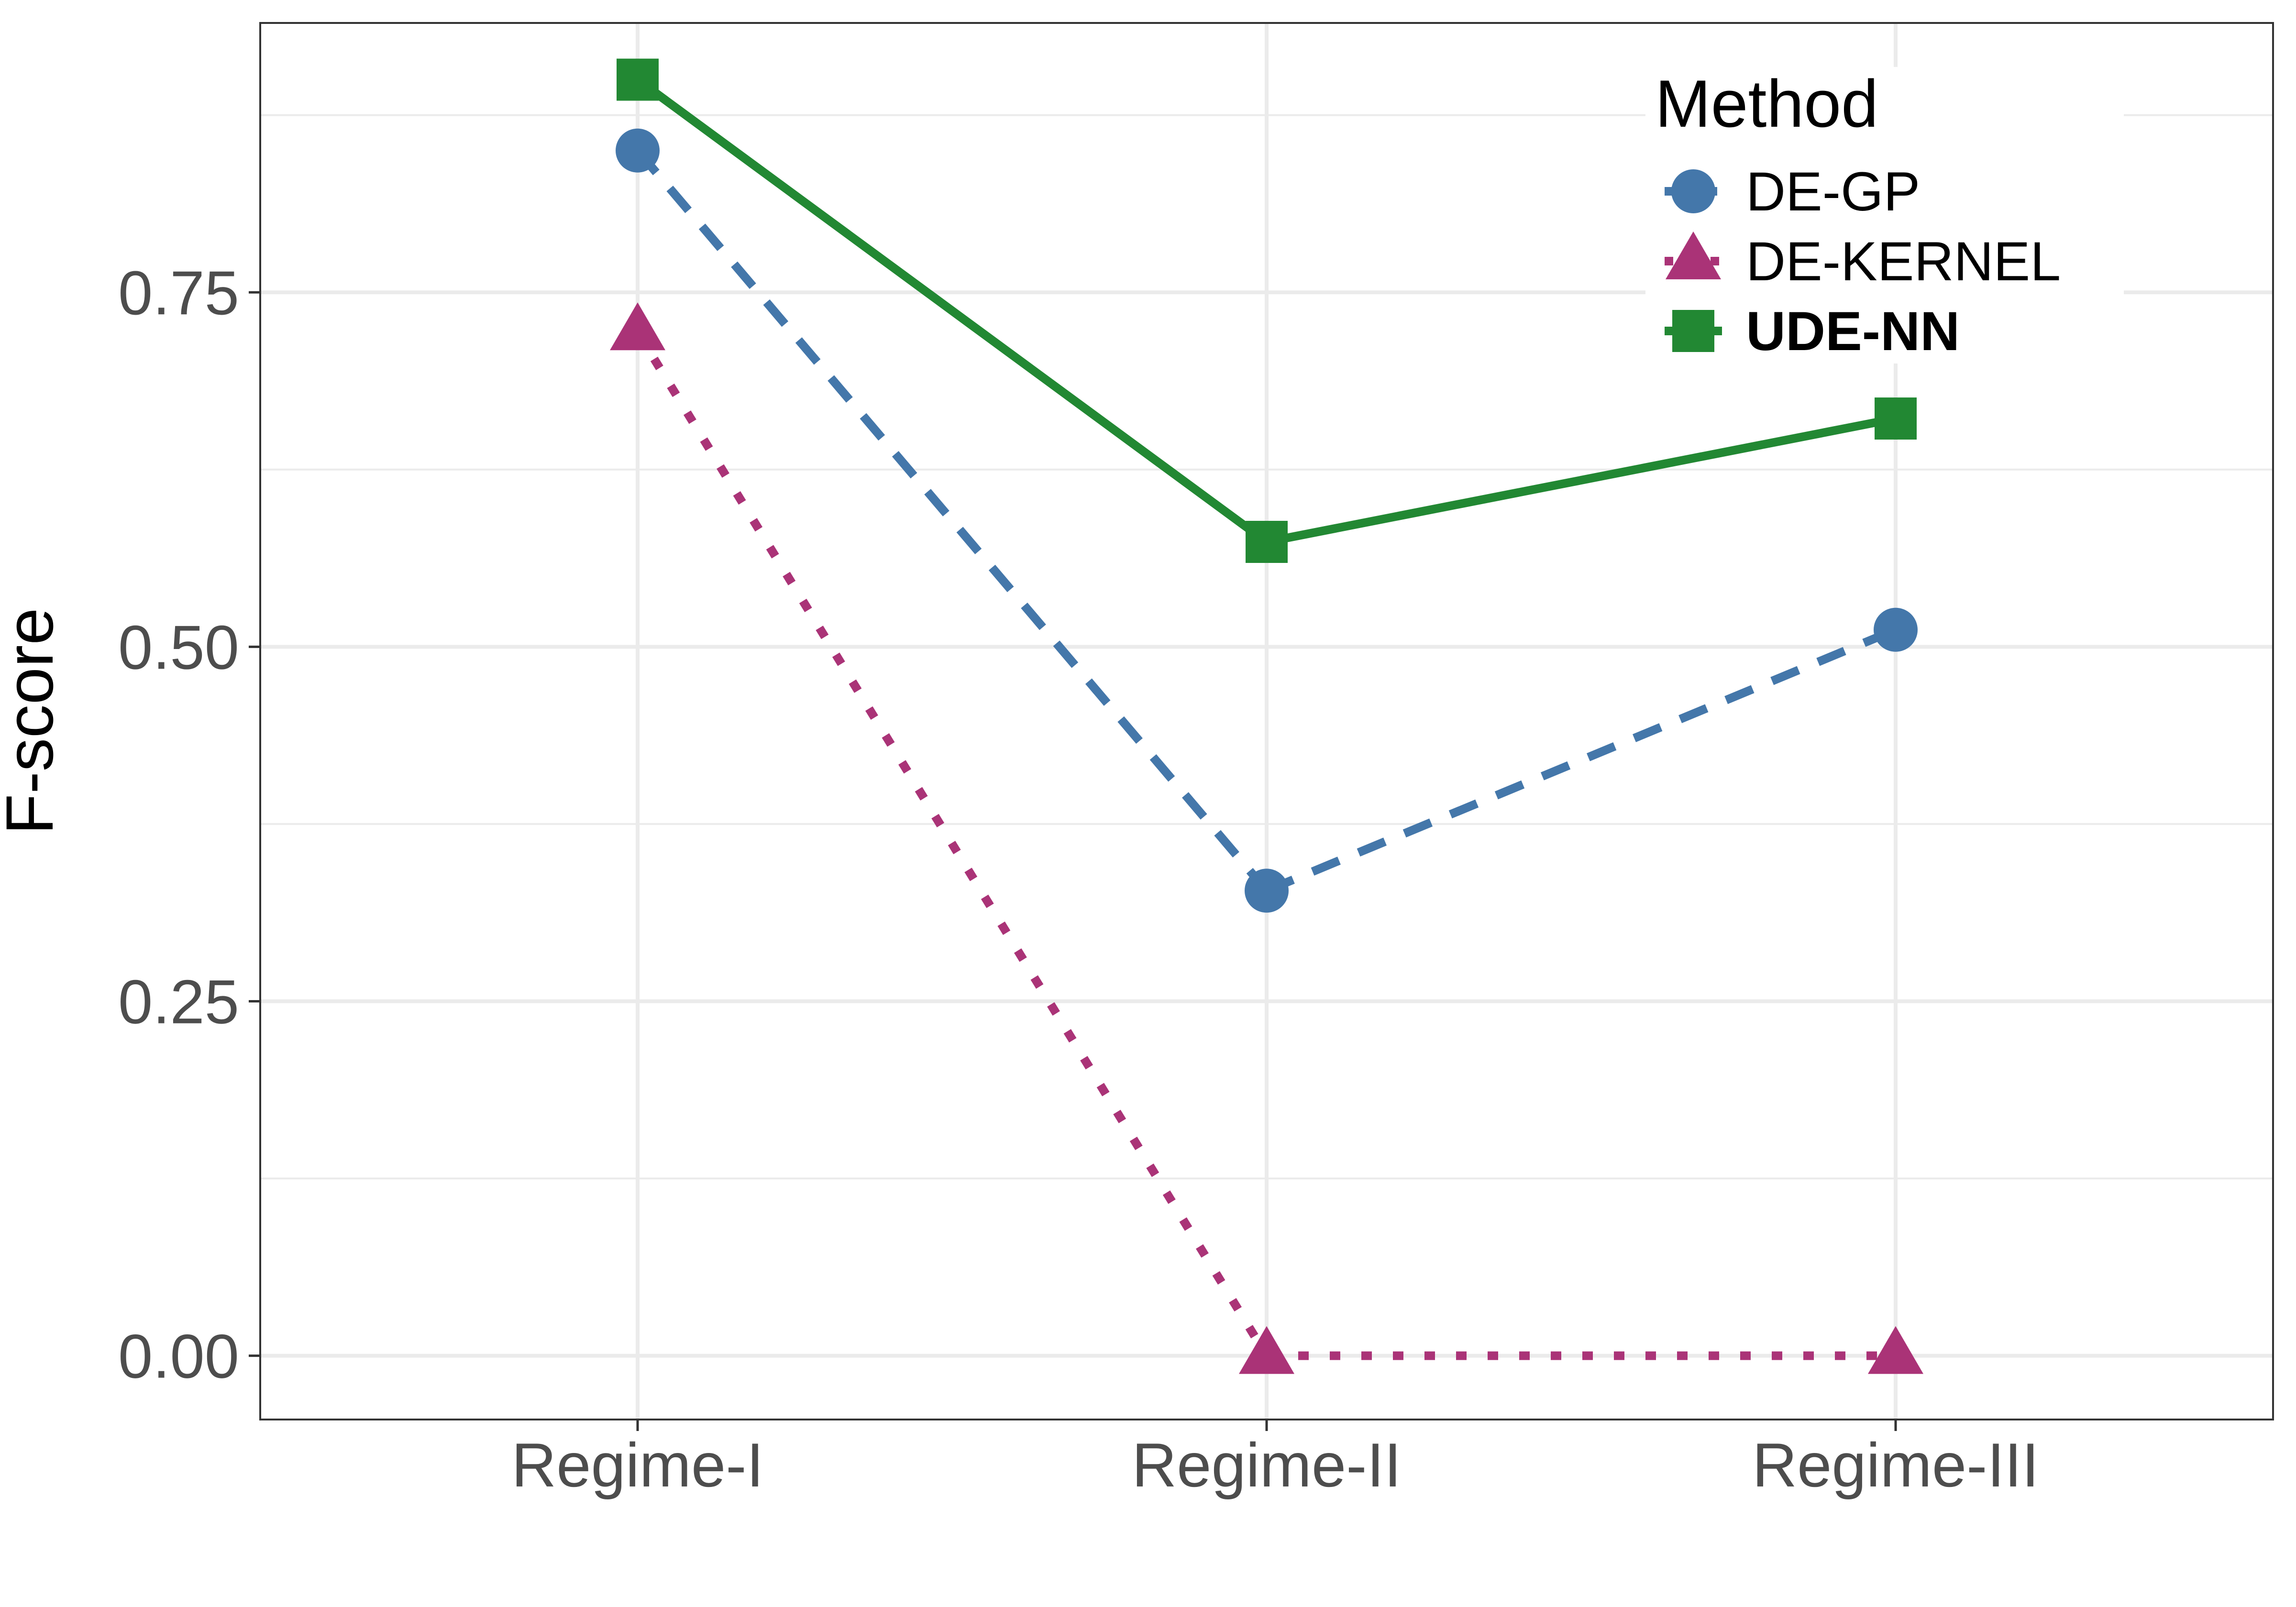 This screenshot has width=2296, height=1607. I want to click on y-tick-label: 0.25, so click(178, 1001).